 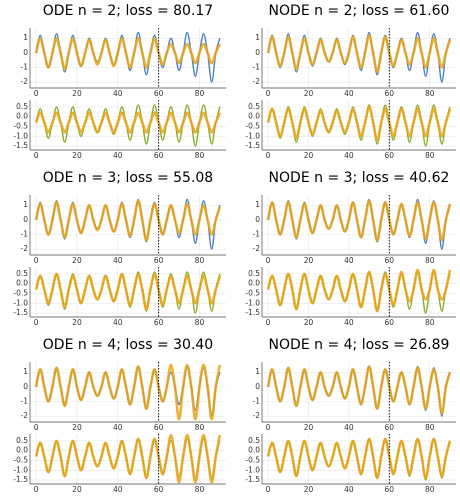 I want to click on panel-title: NODE n = 2; loss = 61.60, so click(x=359, y=11).